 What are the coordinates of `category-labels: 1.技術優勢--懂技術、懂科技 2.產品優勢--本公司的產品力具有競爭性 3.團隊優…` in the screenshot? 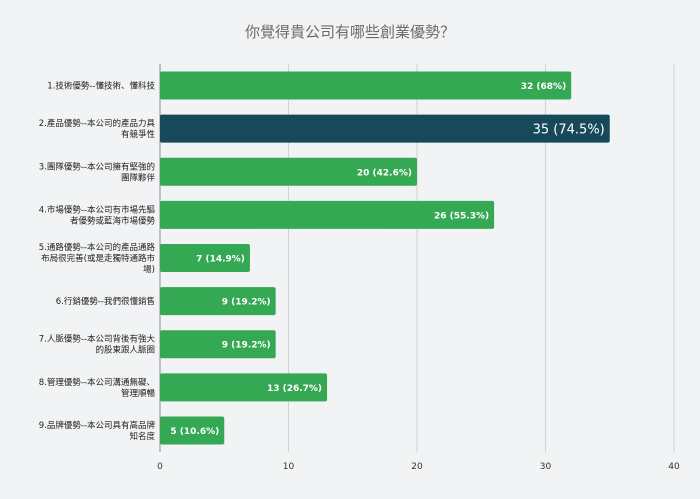 It's located at (97, 261).